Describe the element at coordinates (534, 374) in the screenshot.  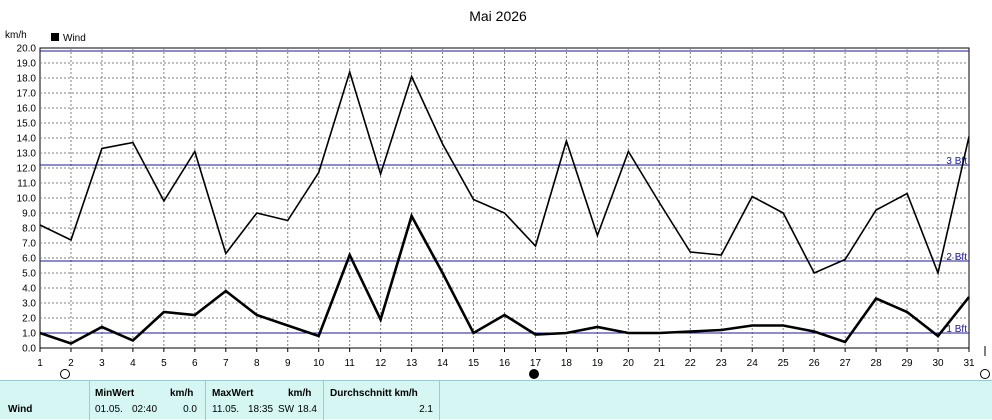
I see `current-position-marker` at that location.